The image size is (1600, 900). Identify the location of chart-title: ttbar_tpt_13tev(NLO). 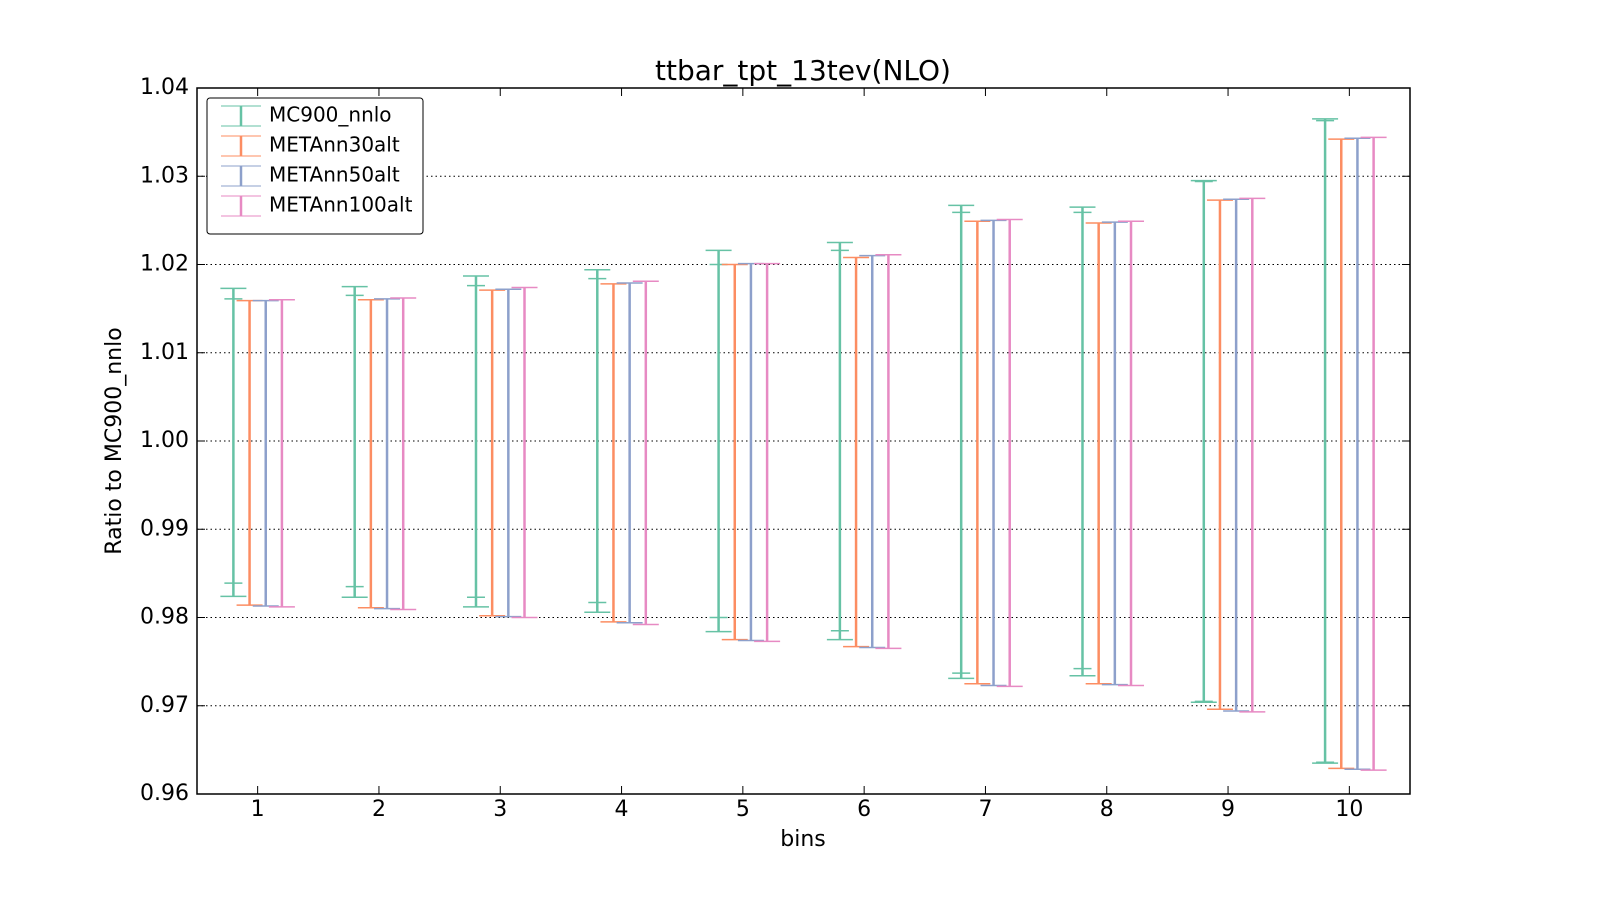
(803, 70).